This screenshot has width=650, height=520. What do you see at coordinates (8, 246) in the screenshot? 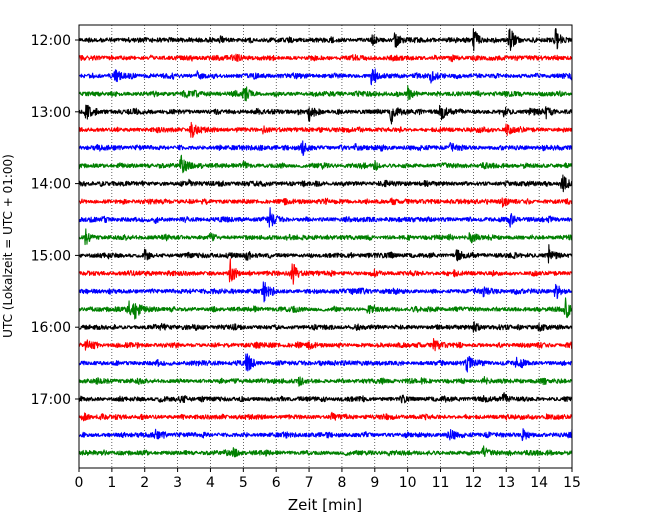
I see `y-axis-label: UTC (Lokalzeit = UTC + 01:00)` at bounding box center [8, 246].